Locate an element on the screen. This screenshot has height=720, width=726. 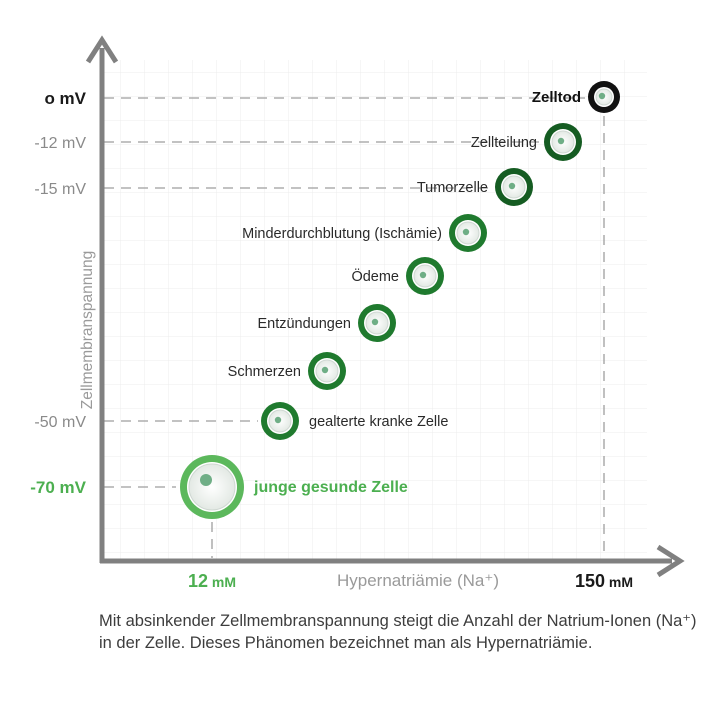
y-tick-labels: o mV -12 mV -15 mV -50 mV -70 mV is located at coordinates (58, 293).